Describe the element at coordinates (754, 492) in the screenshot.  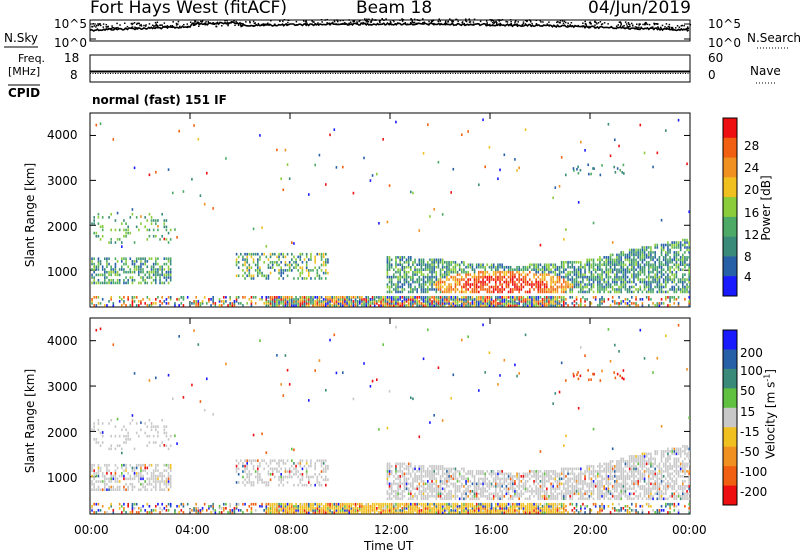
I see `velocity-cbar-tick: -200` at that location.